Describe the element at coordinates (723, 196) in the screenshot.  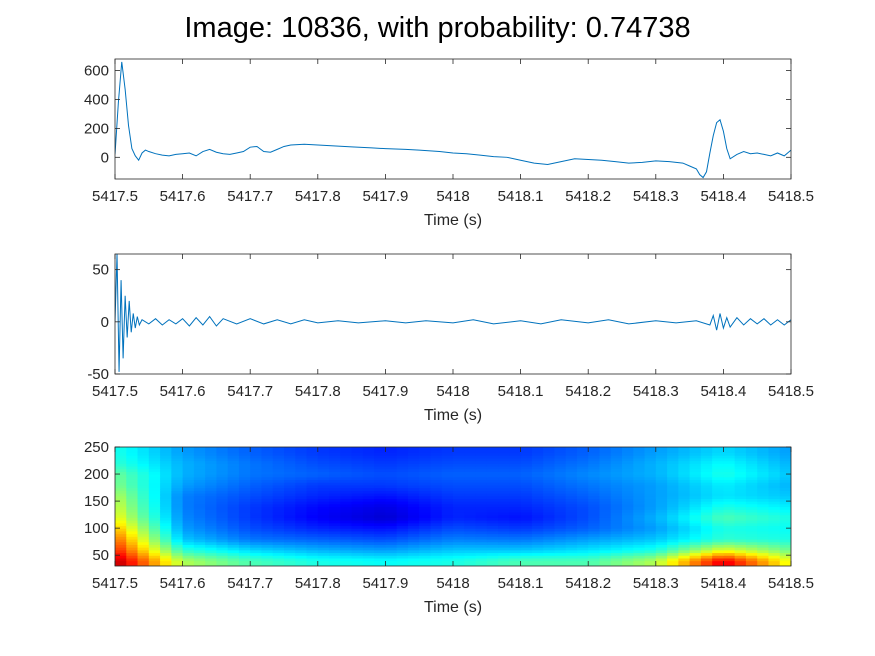
I see `x-tick-label: 5418.4` at that location.